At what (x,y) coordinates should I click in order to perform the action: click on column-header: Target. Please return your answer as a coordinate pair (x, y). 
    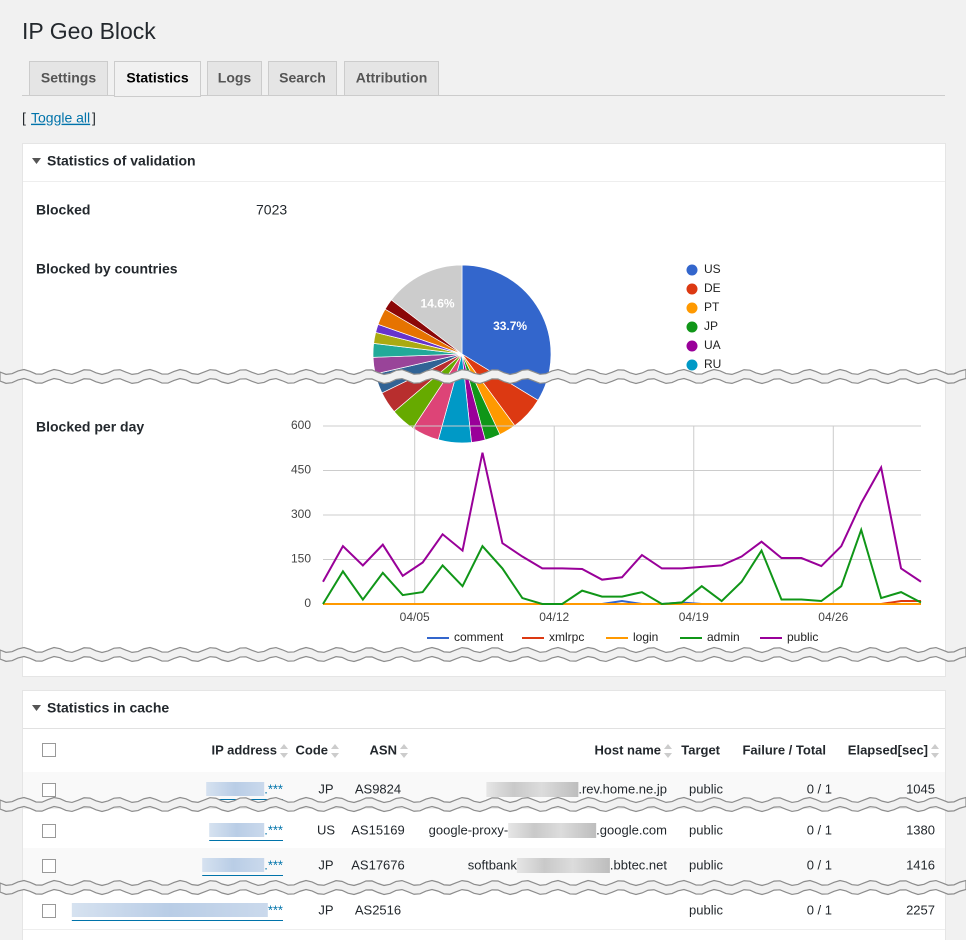
    Looking at the image, I should click on (700, 749).